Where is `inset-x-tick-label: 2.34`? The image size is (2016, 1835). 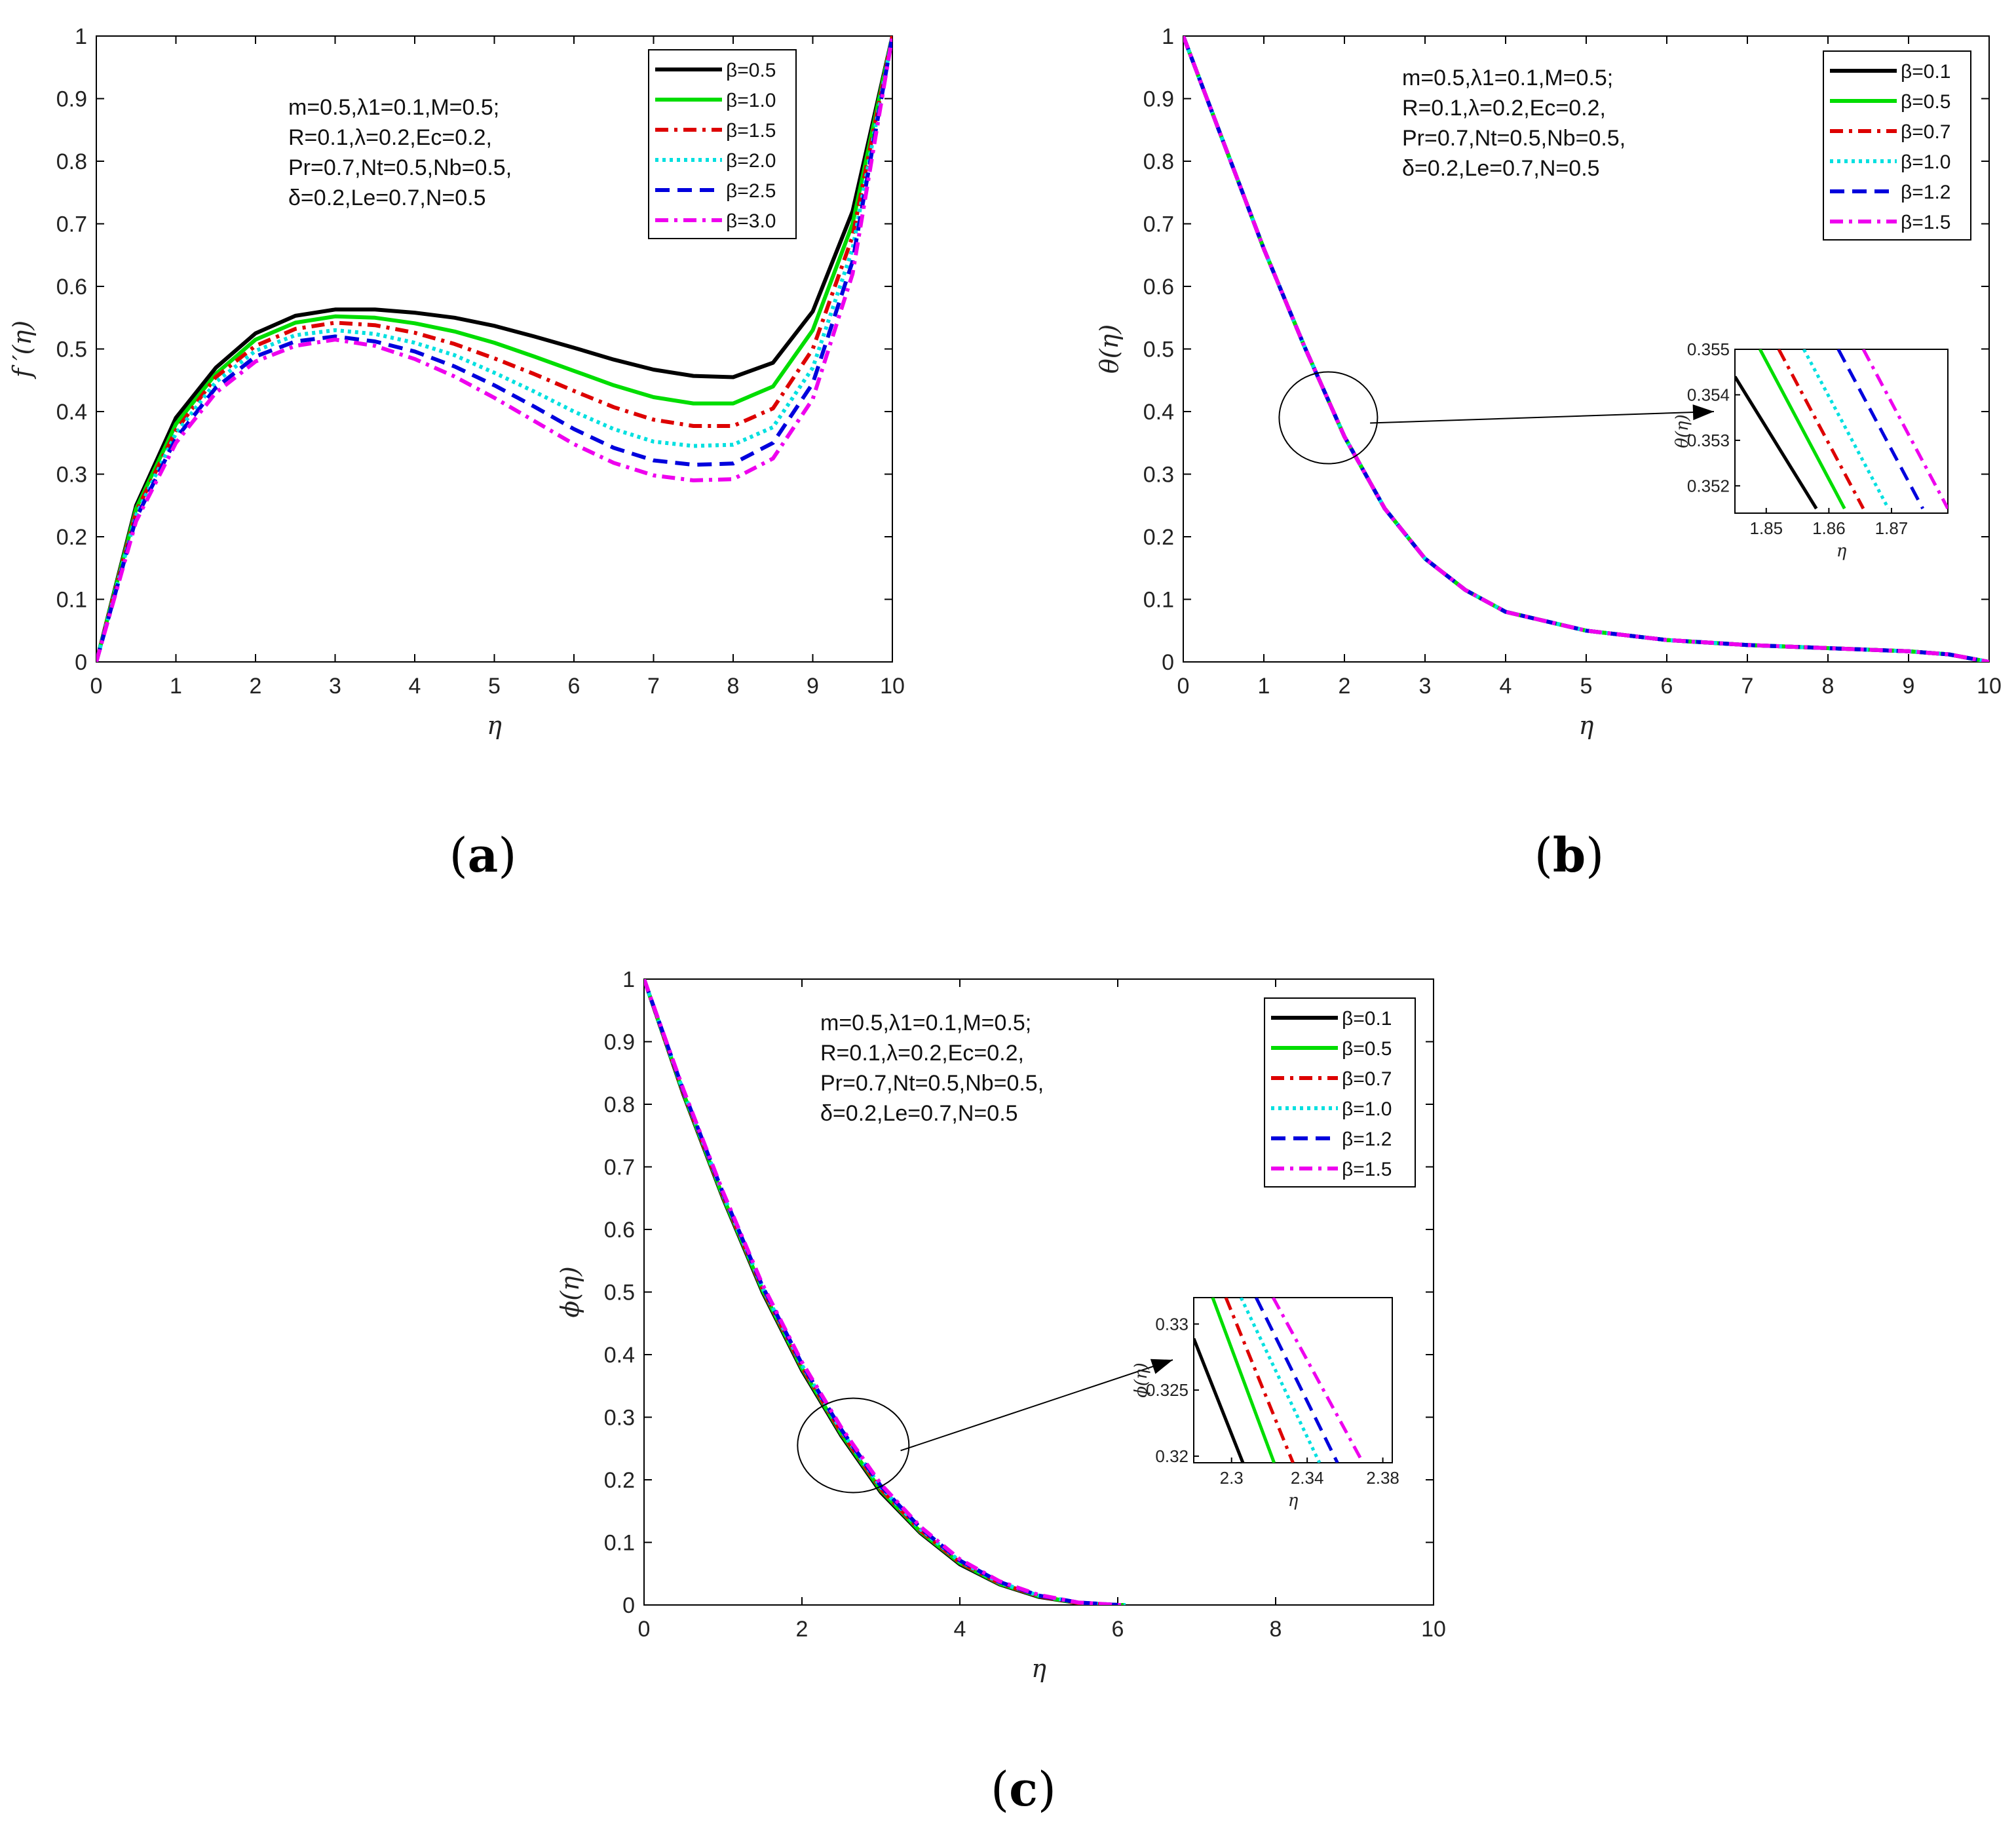
inset-x-tick-label: 2.34 is located at coordinates (1307, 1478).